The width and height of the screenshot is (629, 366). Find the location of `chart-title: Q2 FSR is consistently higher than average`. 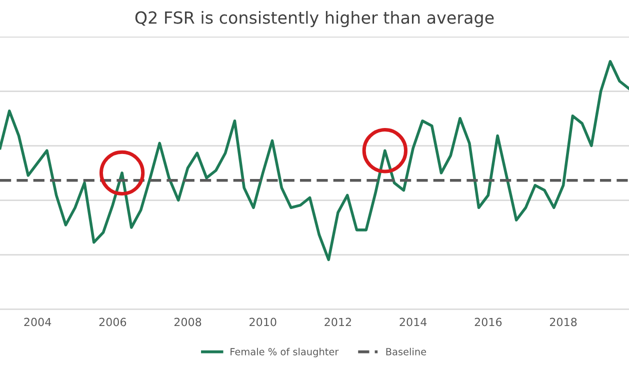

chart-title: Q2 FSR is consistently higher than average is located at coordinates (314, 19).